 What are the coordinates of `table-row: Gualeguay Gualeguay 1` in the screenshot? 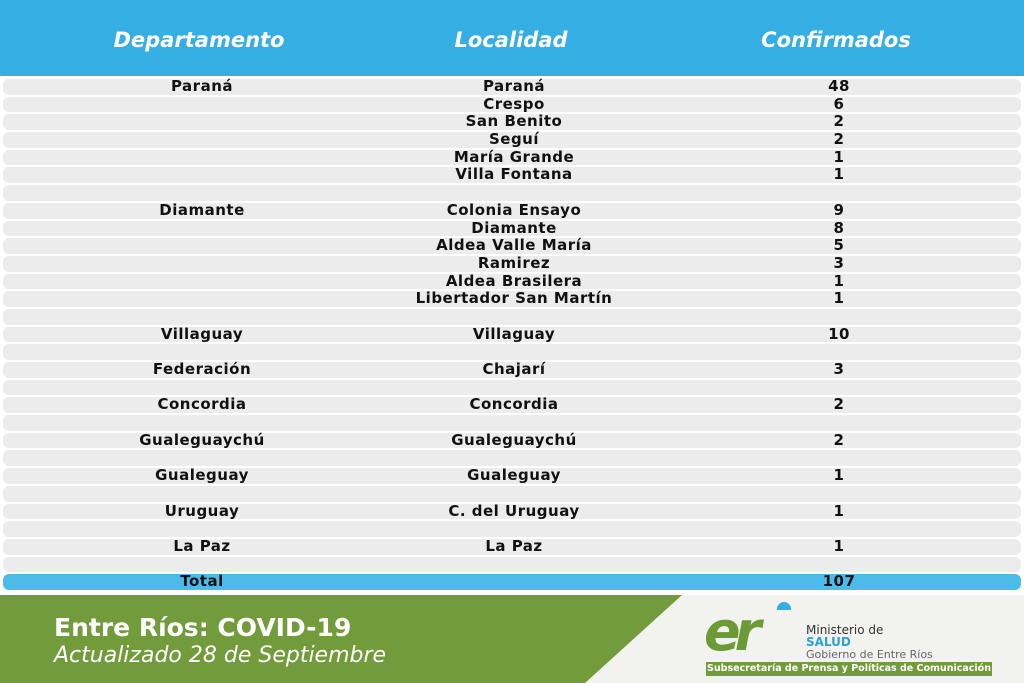 It's located at (512, 475).